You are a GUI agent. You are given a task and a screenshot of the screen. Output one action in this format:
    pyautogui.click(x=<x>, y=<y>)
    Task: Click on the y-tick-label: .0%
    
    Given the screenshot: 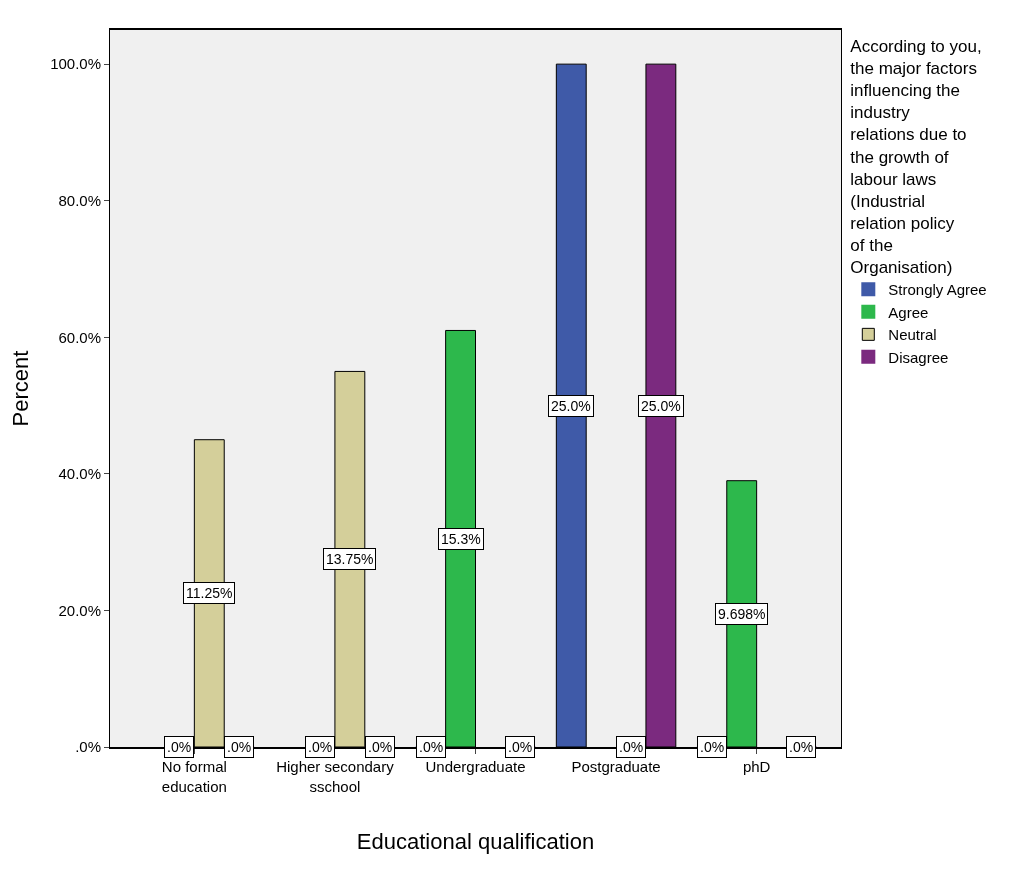 What is the action you would take?
    pyautogui.click(x=88, y=747)
    